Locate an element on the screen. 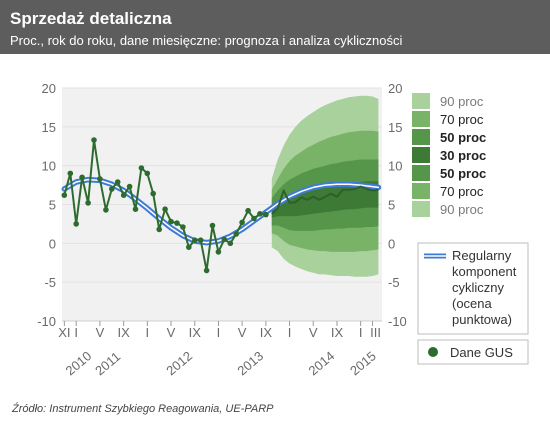 This screenshot has height=432, width=550. y-tick-label-left: 20 is located at coordinates (49, 88).